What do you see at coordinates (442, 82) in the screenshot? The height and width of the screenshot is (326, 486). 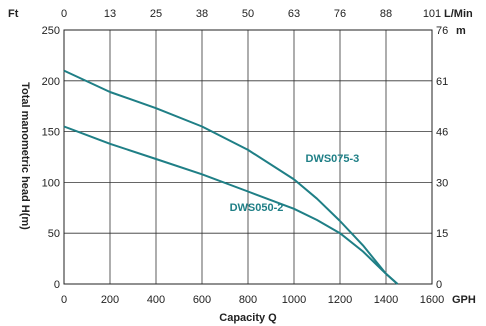 I see `right-tick-label: 61` at bounding box center [442, 82].